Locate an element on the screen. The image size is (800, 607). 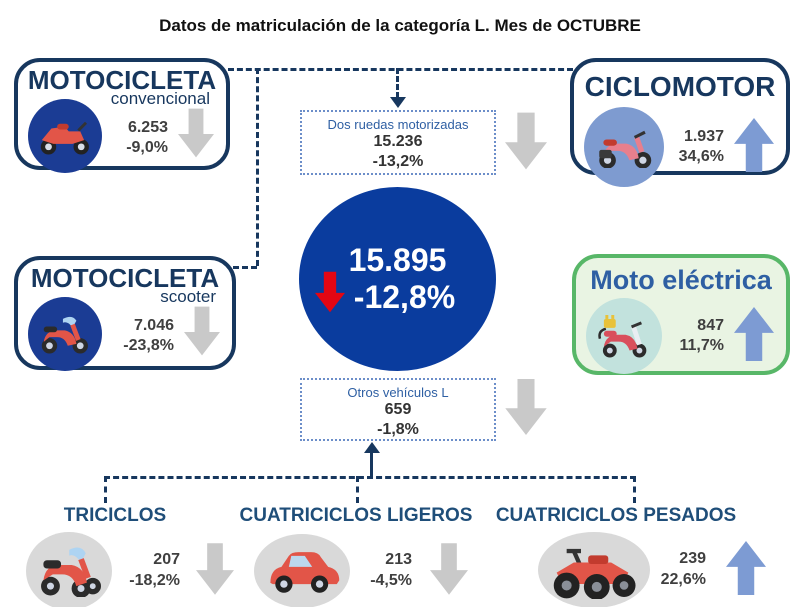
category-change: -4,5% is located at coordinates (391, 580).